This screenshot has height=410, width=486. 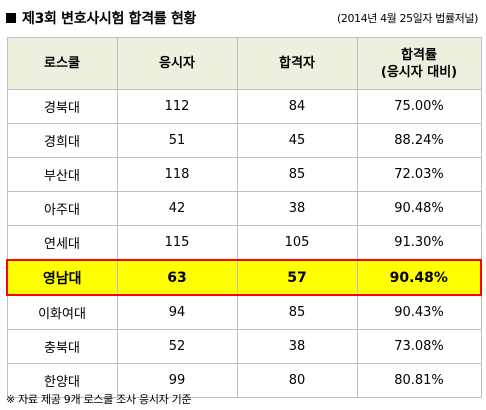 I want to click on cell-applicants: 118, so click(x=177, y=174).